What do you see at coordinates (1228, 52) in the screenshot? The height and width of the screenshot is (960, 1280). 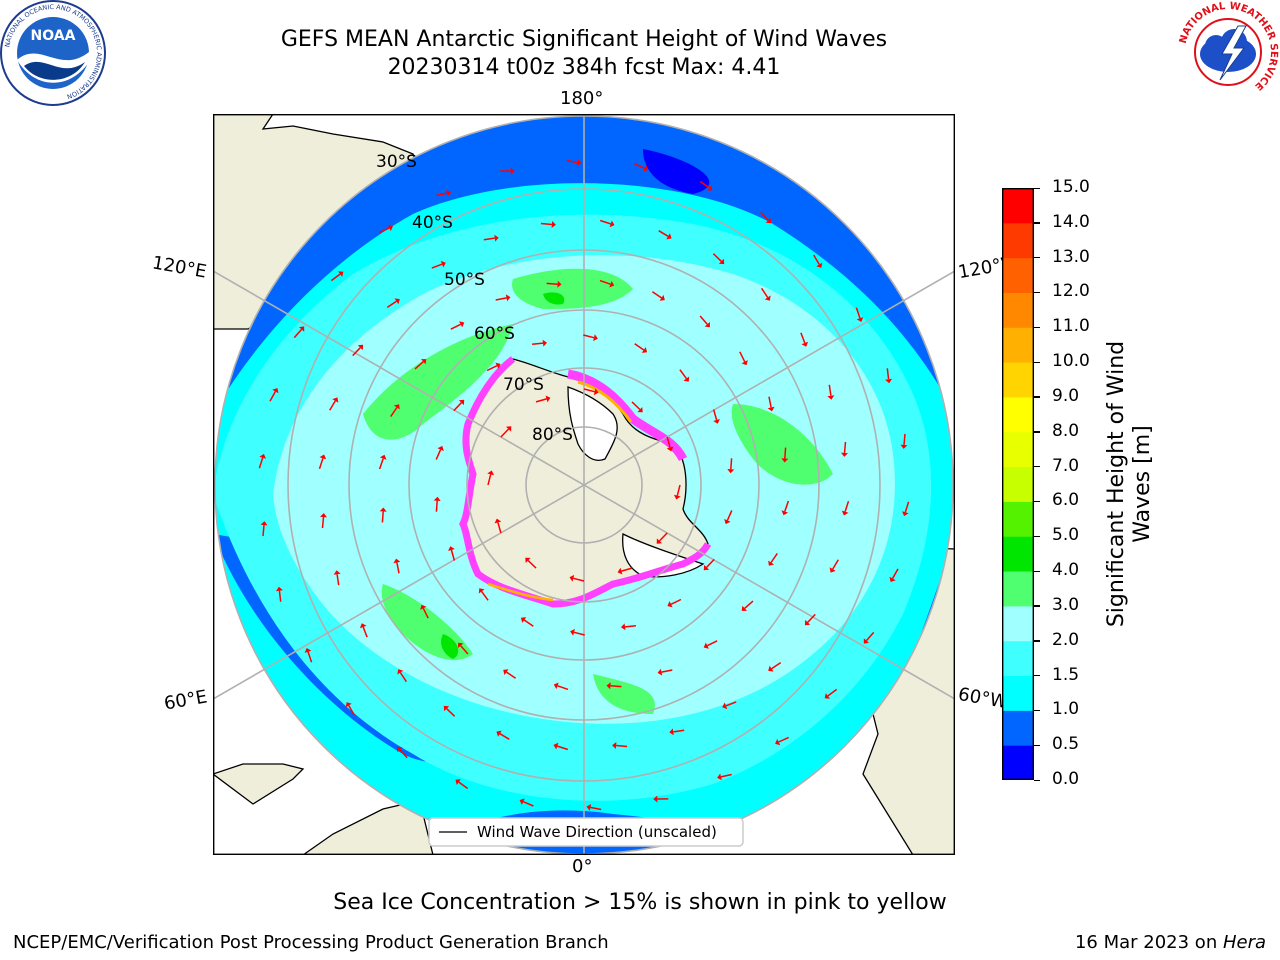 I see `nws-logo: NATIONAL WEATHER SERVICE` at bounding box center [1228, 52].